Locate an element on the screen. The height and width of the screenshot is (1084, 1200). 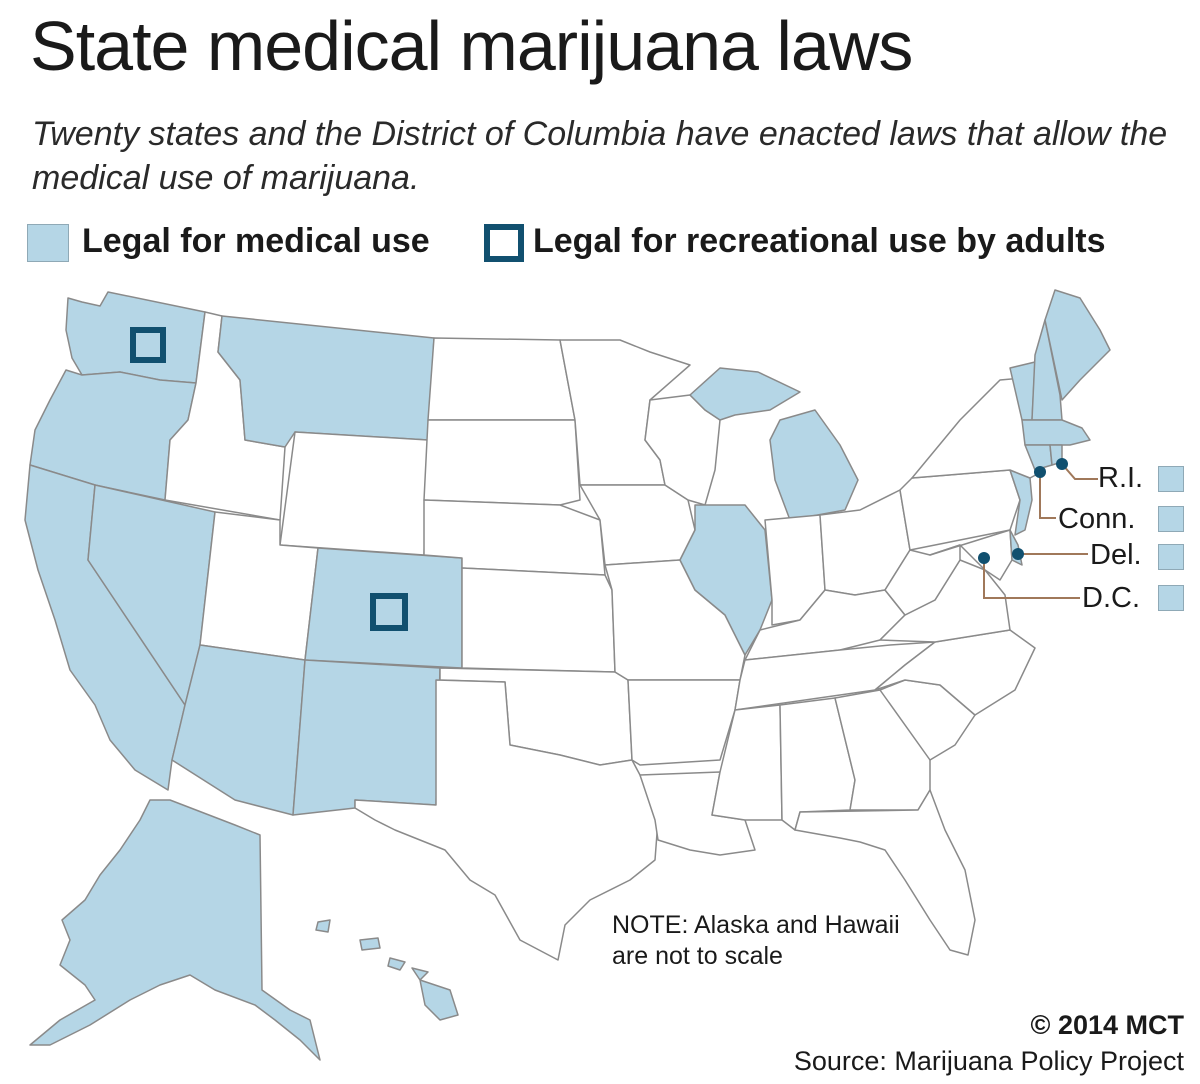
callout-label-del: Del. is located at coordinates (1116, 555).